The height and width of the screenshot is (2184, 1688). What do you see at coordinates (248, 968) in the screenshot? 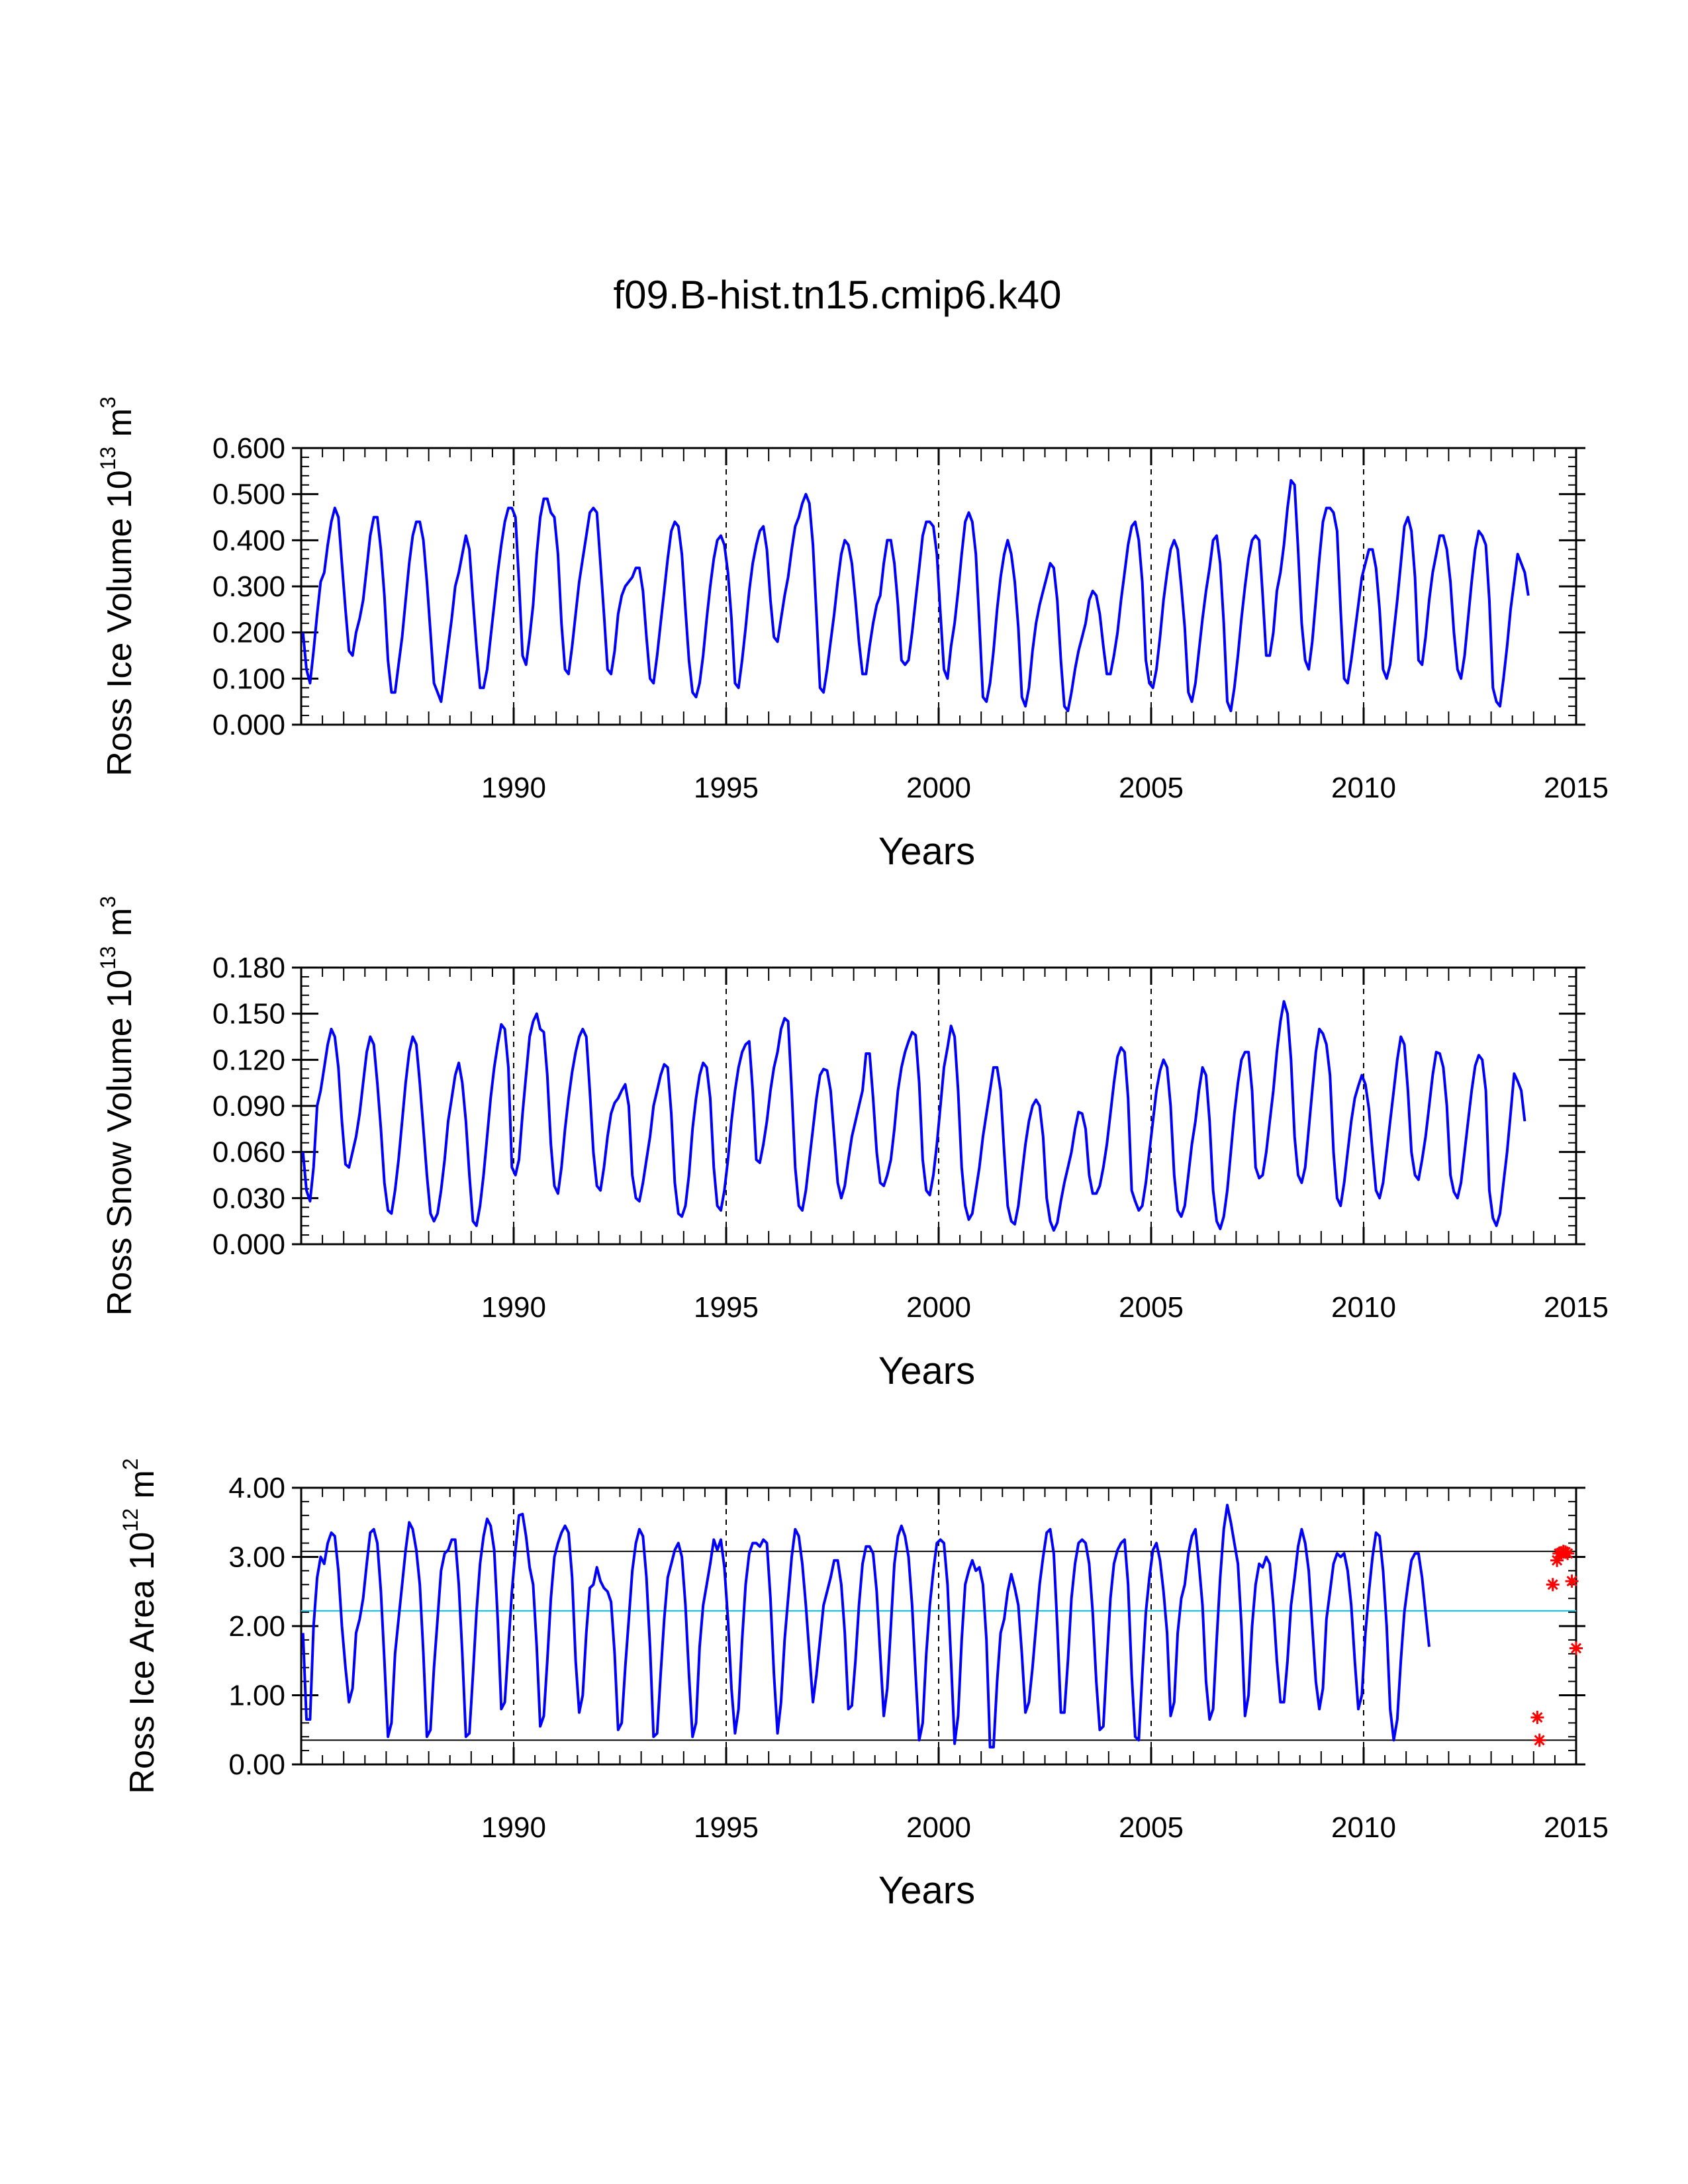
I see `y-tick-label: 0.180` at bounding box center [248, 968].